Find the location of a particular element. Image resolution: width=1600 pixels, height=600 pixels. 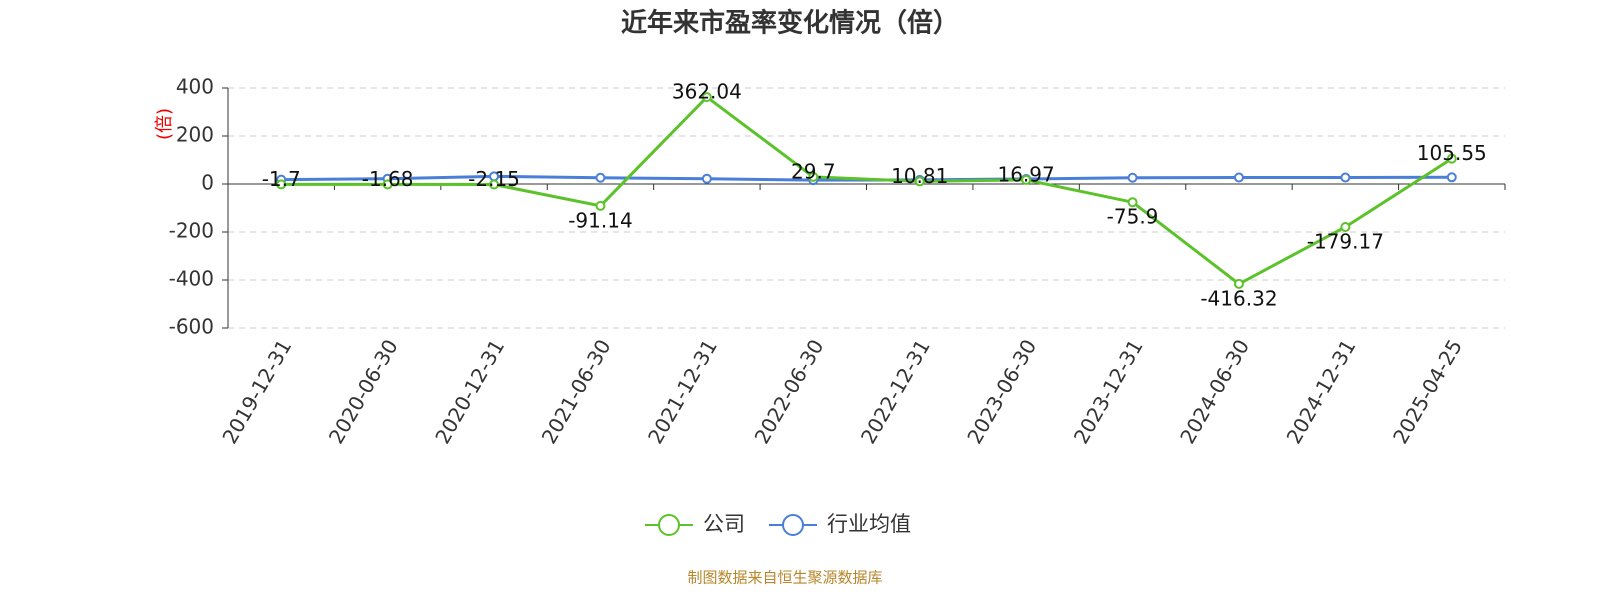

x-tick-label: 2022-12-31 is located at coordinates (895, 391).